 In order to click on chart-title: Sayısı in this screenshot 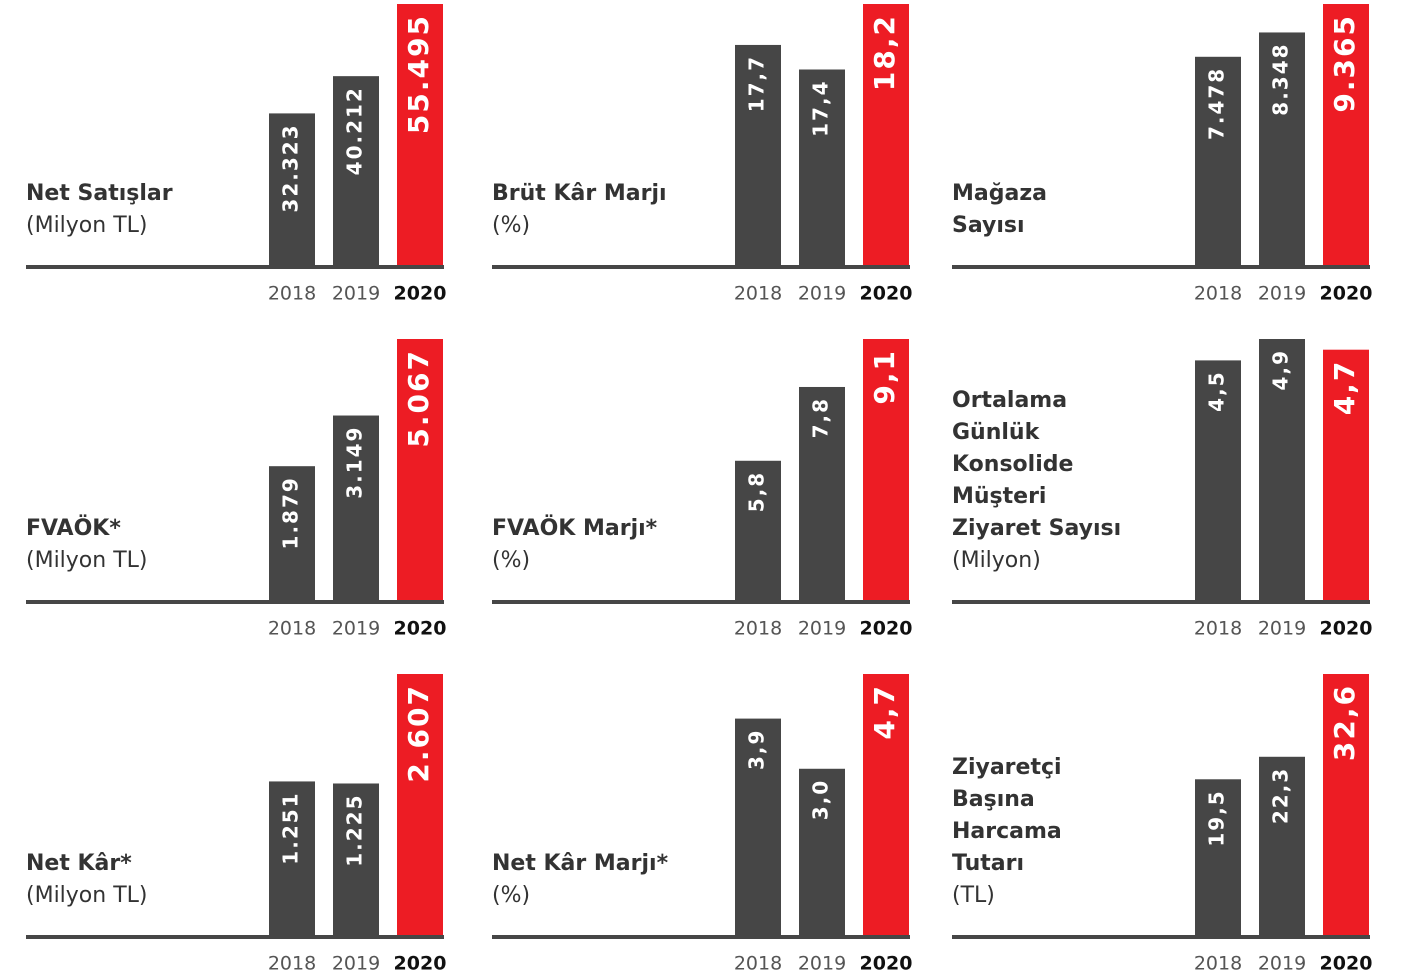, I will do `click(988, 225)`.